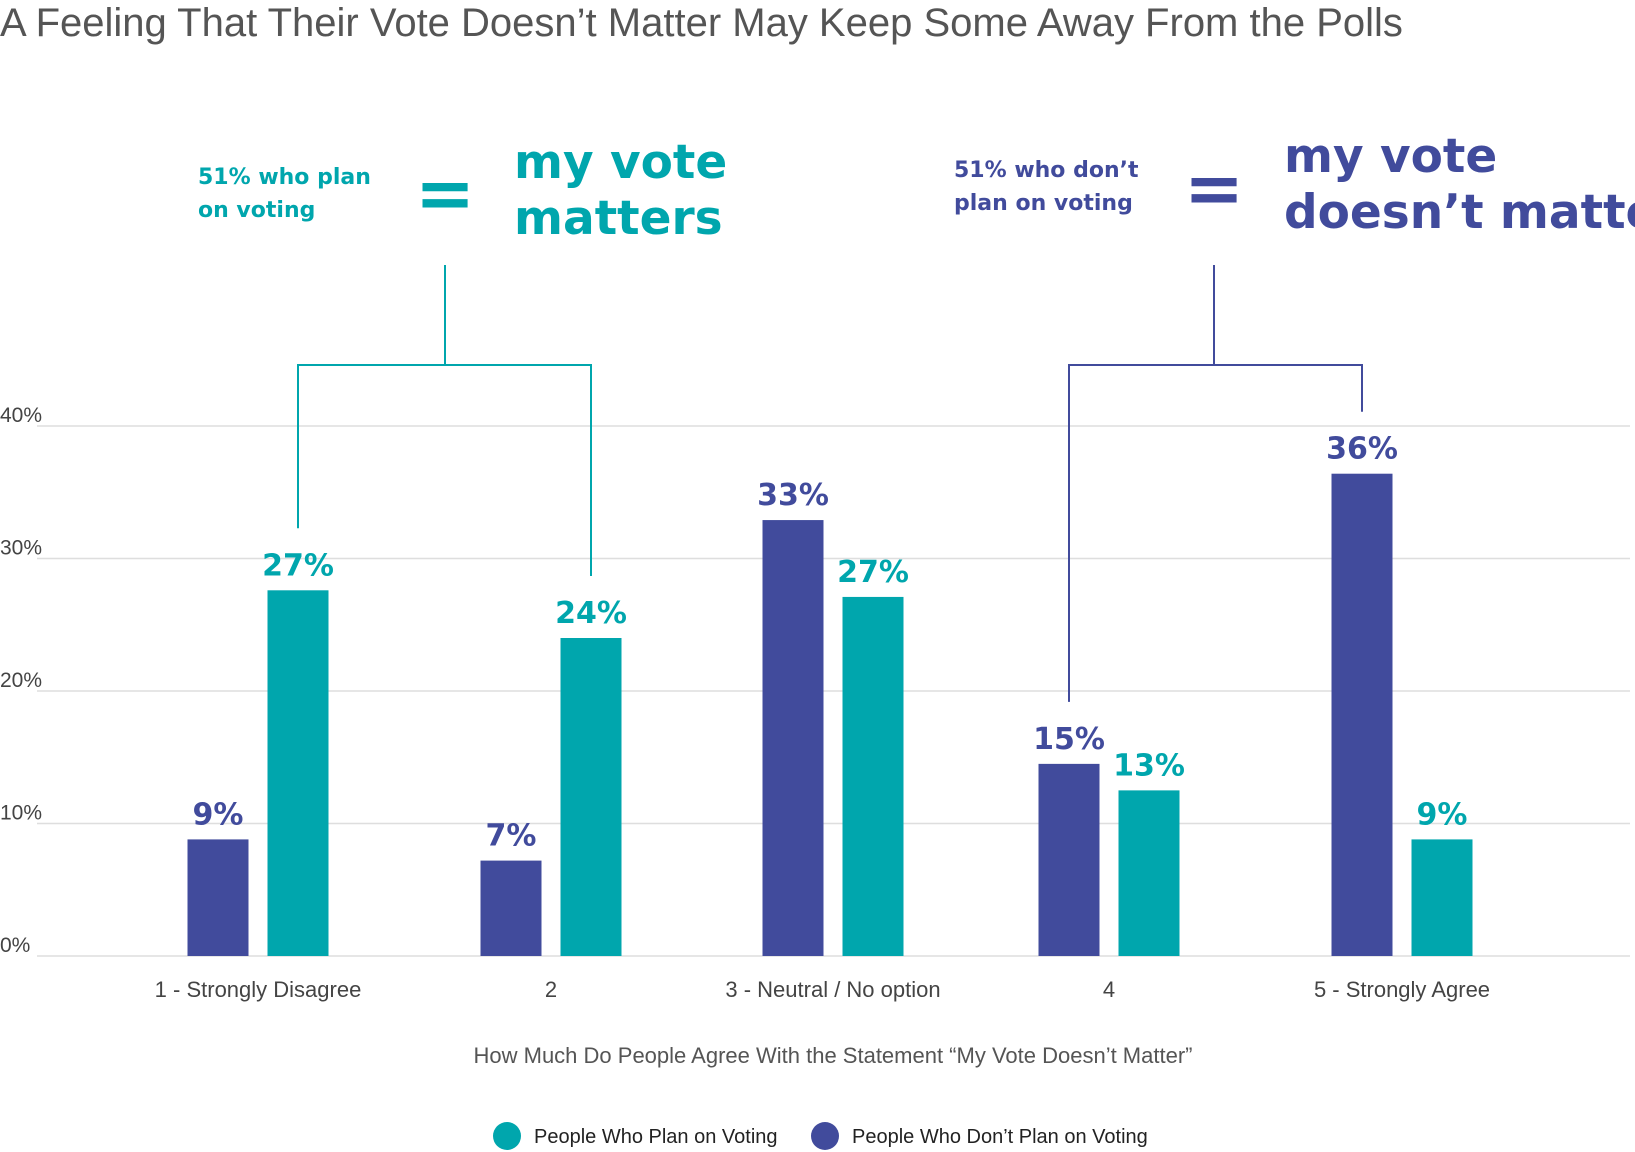  I want to click on y-tick-label: 10%, so click(21, 813).